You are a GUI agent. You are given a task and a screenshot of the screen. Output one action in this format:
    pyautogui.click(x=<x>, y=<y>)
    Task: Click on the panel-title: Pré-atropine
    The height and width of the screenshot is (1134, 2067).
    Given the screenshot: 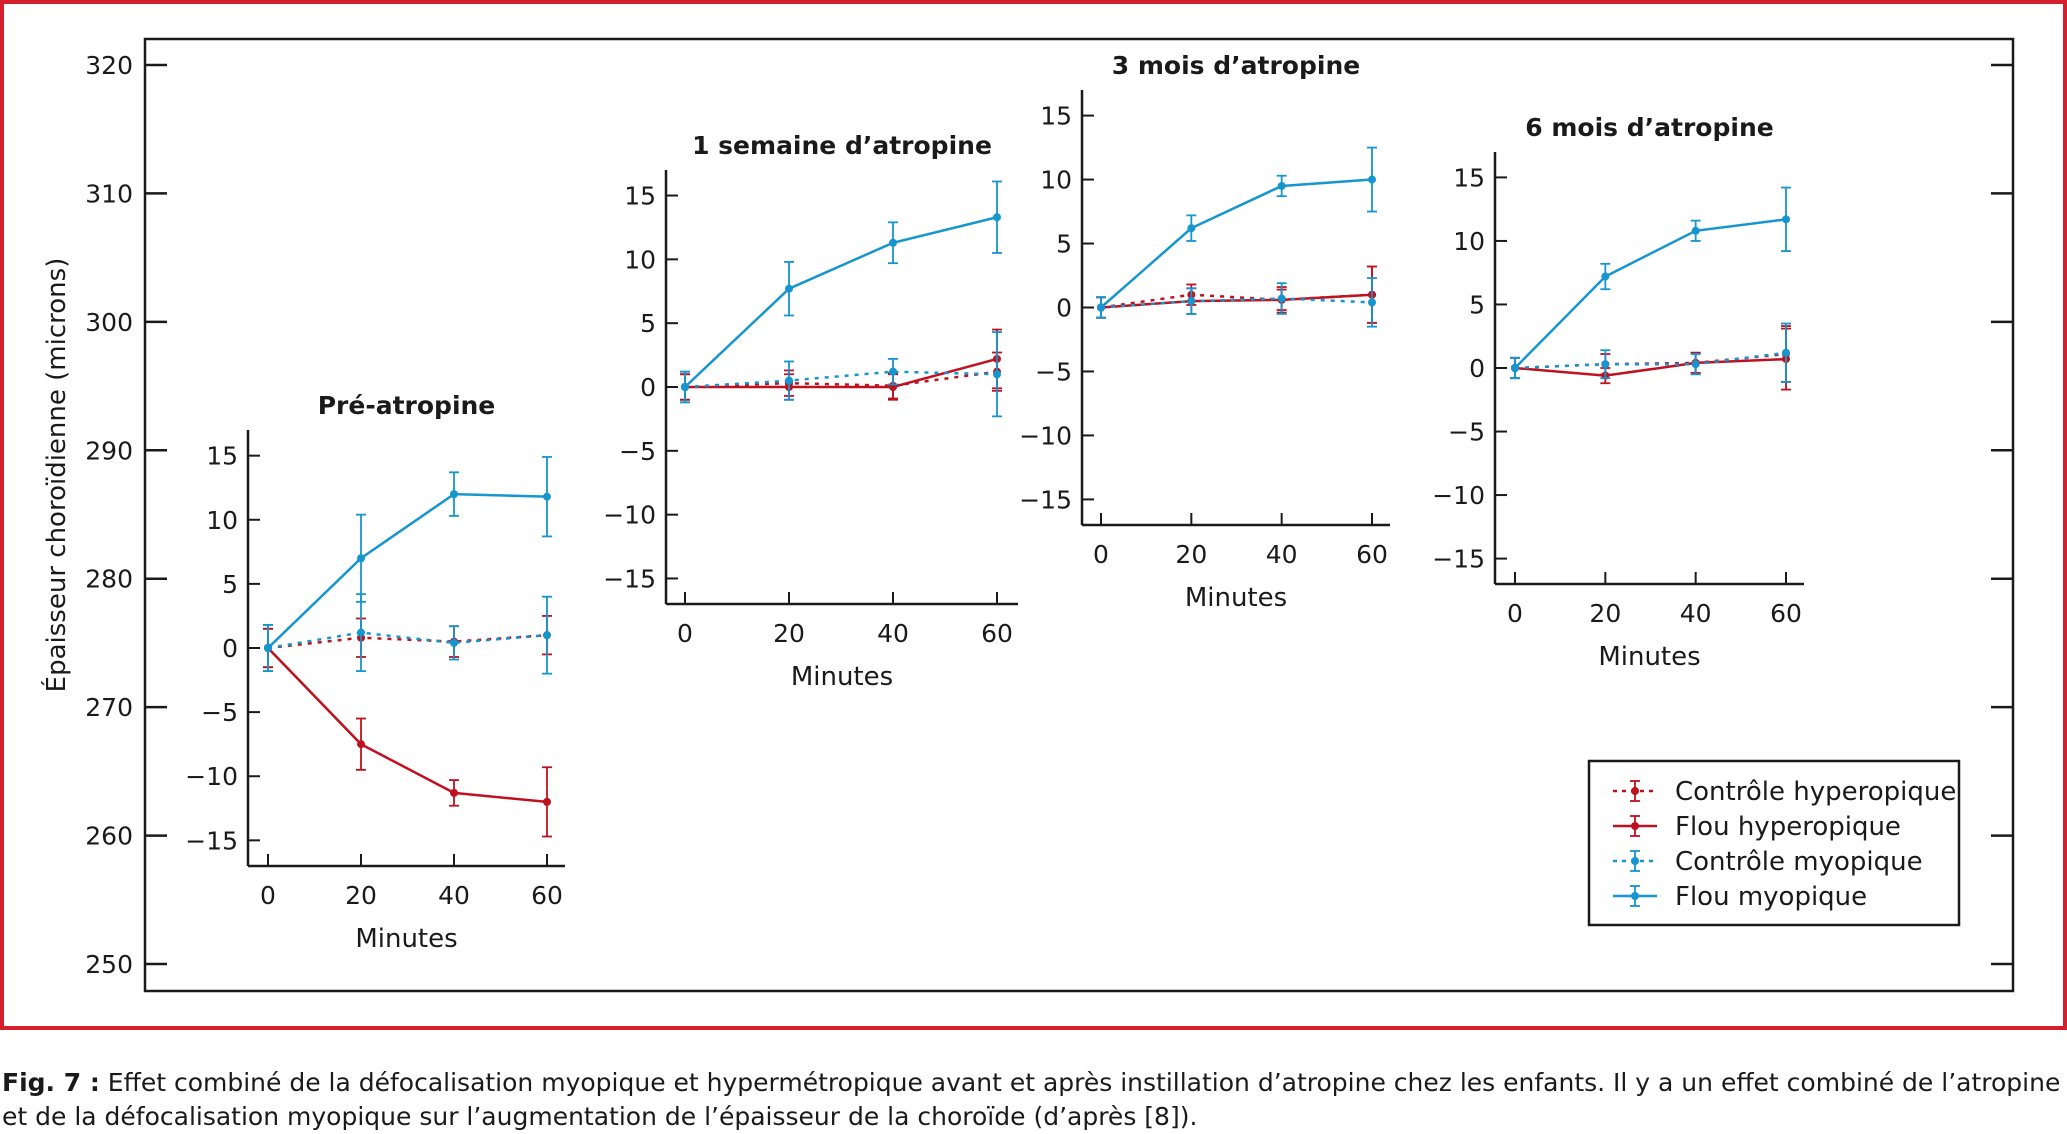 What is the action you would take?
    pyautogui.click(x=407, y=405)
    